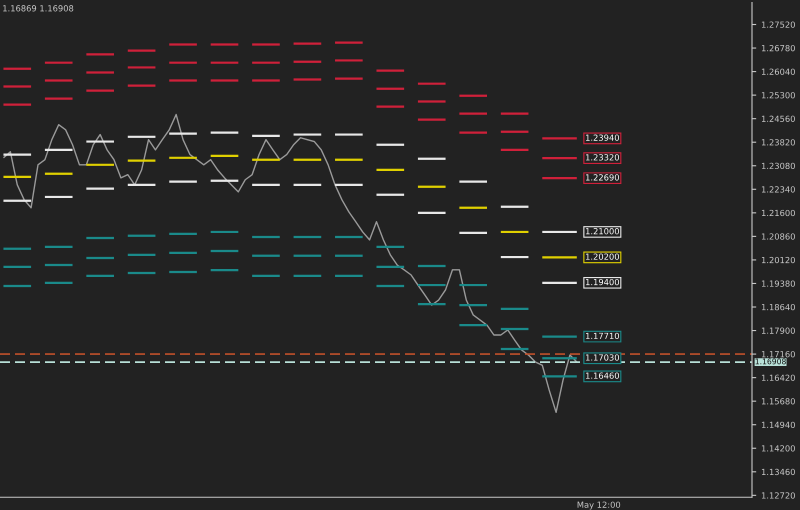 Image resolution: width=800 pixels, height=510 pixels. I want to click on y-tick-label: 1.23080, so click(778, 166).